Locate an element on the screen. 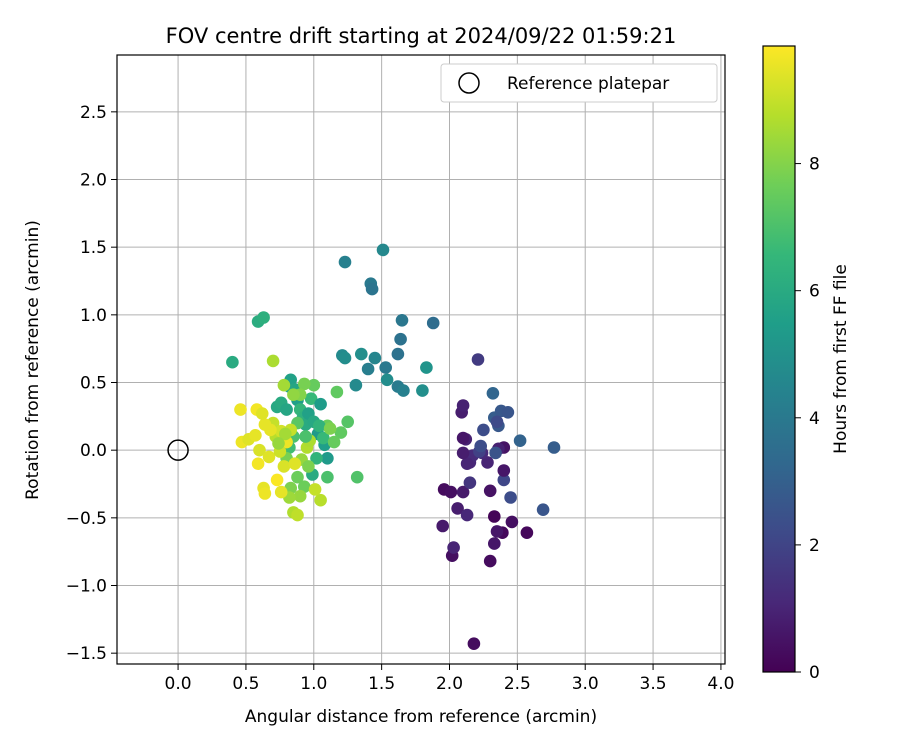 This screenshot has height=754, width=900. x-tick-label: 4.0 is located at coordinates (720, 684).